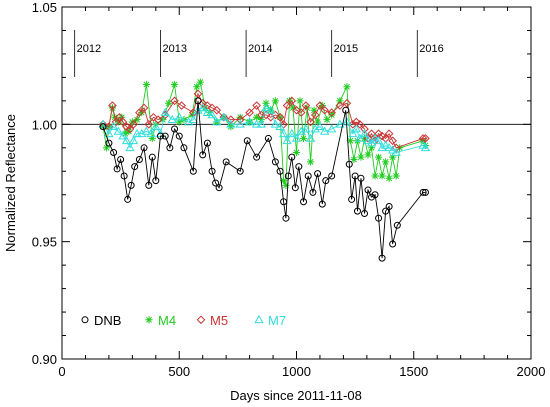  What do you see at coordinates (179, 371) in the screenshot?
I see `x-tick-label: 500` at bounding box center [179, 371].